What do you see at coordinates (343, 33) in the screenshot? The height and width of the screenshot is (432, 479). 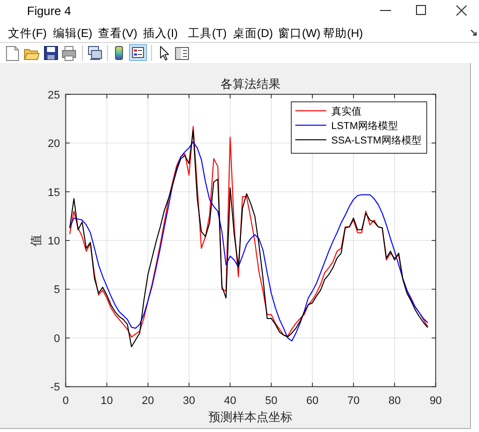 I see `text: 帮助(H)` at bounding box center [343, 33].